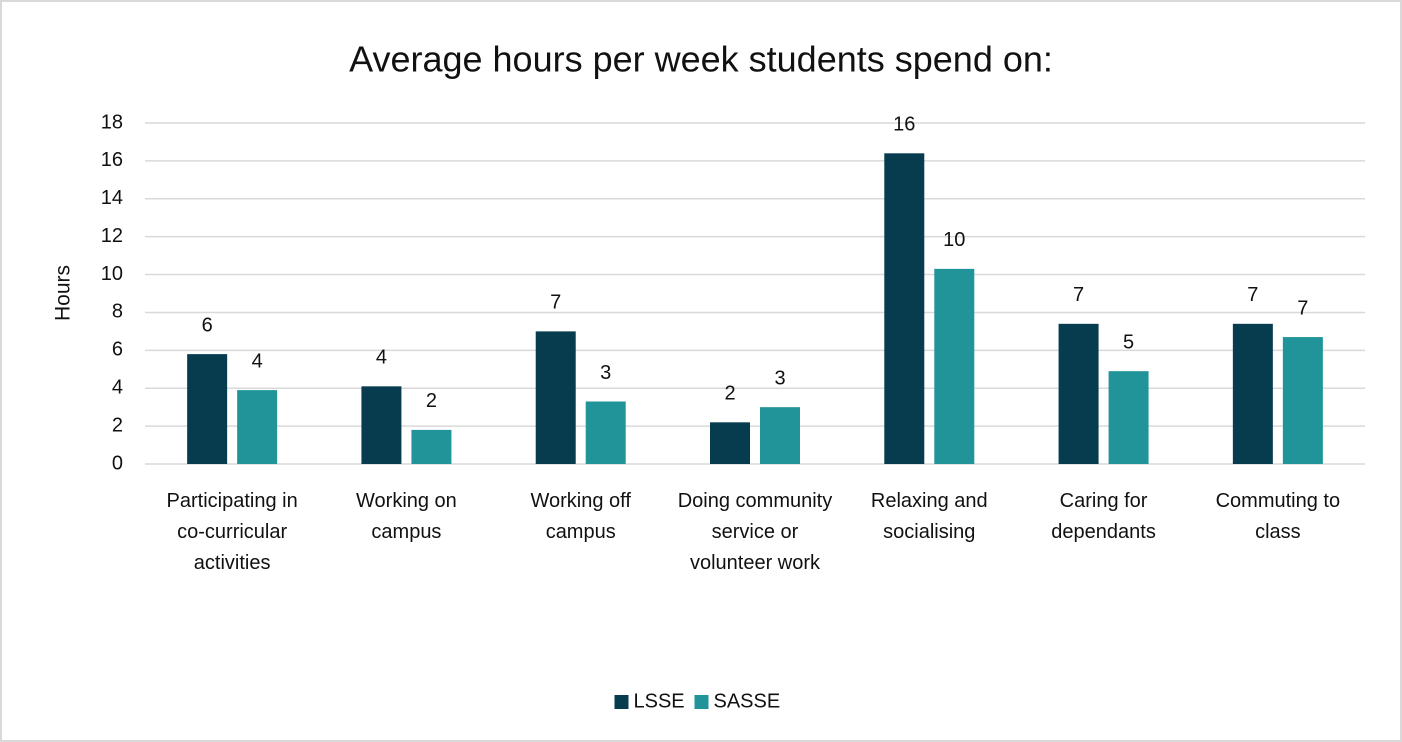 The width and height of the screenshot is (1402, 742). What do you see at coordinates (1278, 516) in the screenshot?
I see `x-tick-label: Commuting to class` at bounding box center [1278, 516].